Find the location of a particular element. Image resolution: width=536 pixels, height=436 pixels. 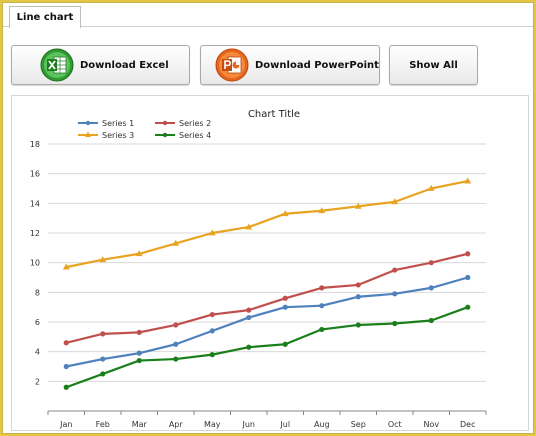

legend-label: Series 4 is located at coordinates (195, 135).